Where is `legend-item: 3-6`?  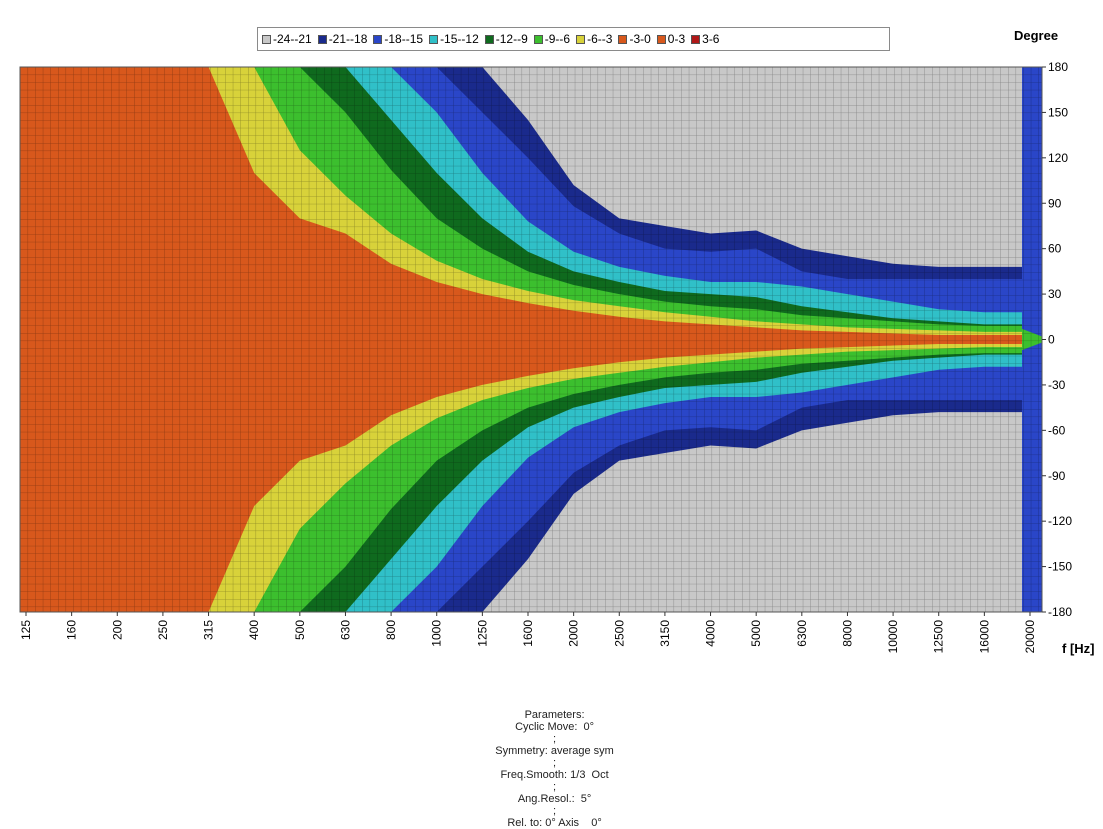
legend-item: 3-6 is located at coordinates (705, 39).